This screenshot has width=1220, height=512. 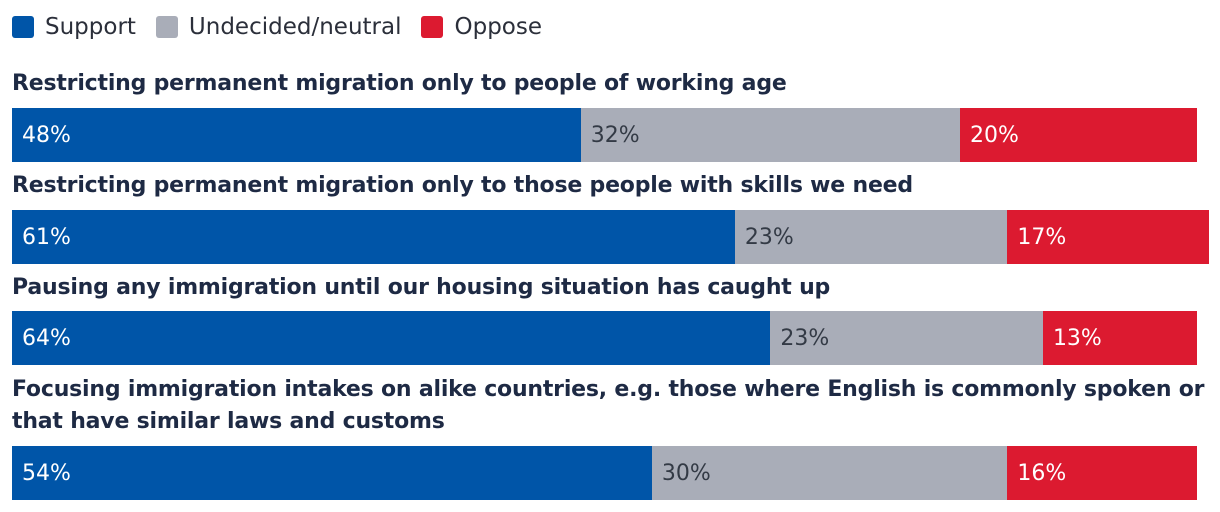 What do you see at coordinates (906, 338) in the screenshot?
I see `bar-segment-neutral-row-3: 23%` at bounding box center [906, 338].